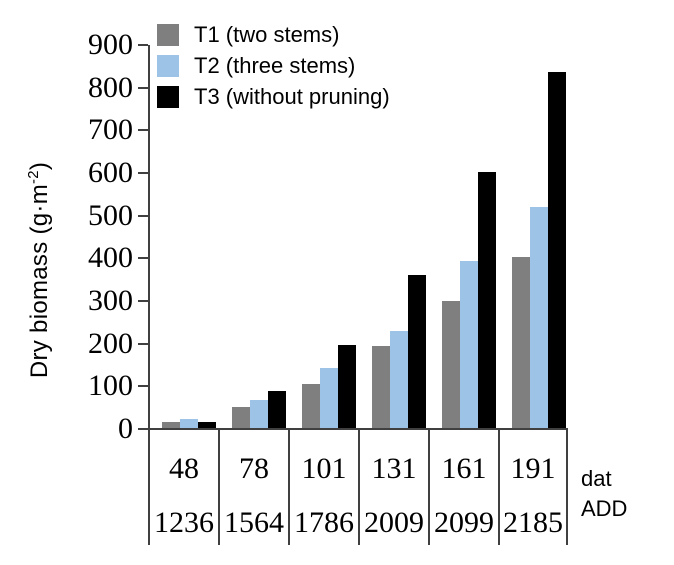 This screenshot has height=565, width=674. What do you see at coordinates (168, 66) in the screenshot?
I see `legend-swatch-t2` at bounding box center [168, 66].